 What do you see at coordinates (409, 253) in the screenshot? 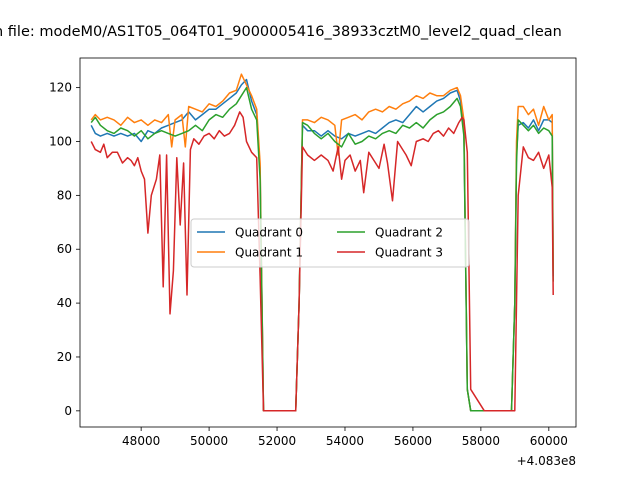
I see `legend-label: Quadrant 3` at bounding box center [409, 253].